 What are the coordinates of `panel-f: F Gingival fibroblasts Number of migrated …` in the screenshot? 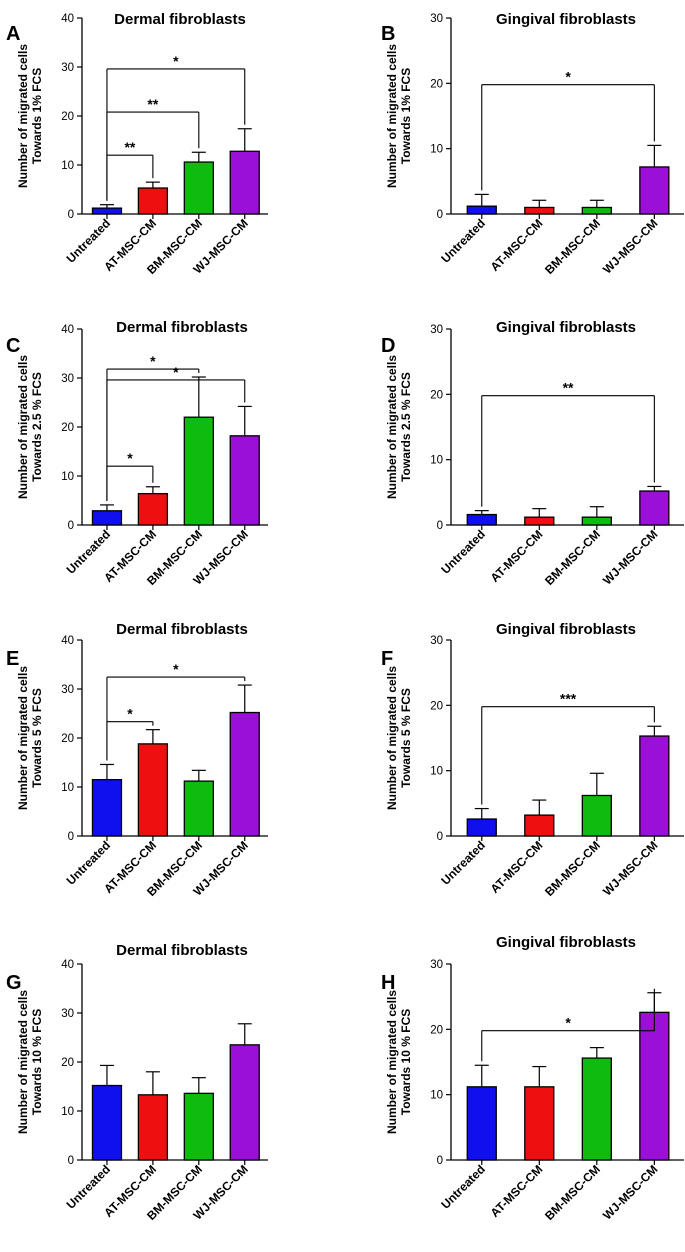 It's located at (532, 760).